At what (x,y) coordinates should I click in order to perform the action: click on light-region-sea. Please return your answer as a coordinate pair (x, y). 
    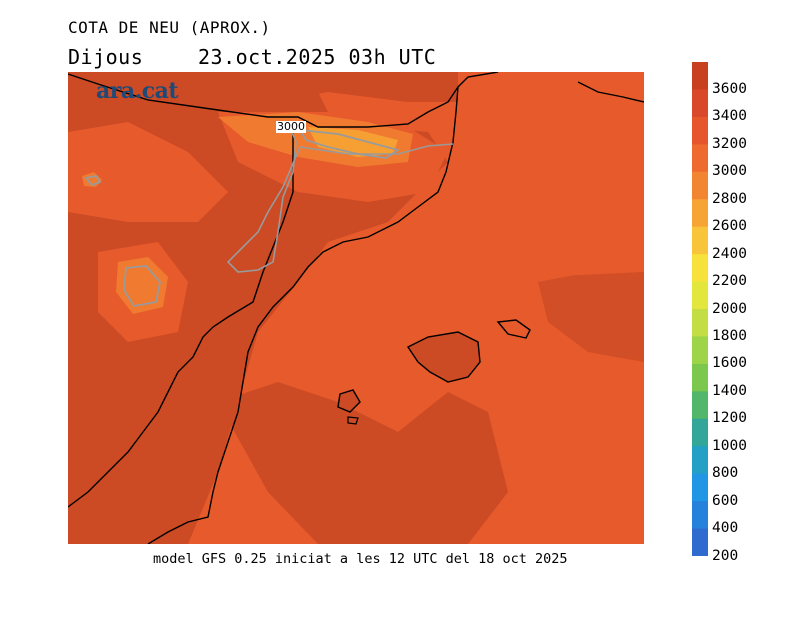
    Looking at the image, I should click on (551, 174).